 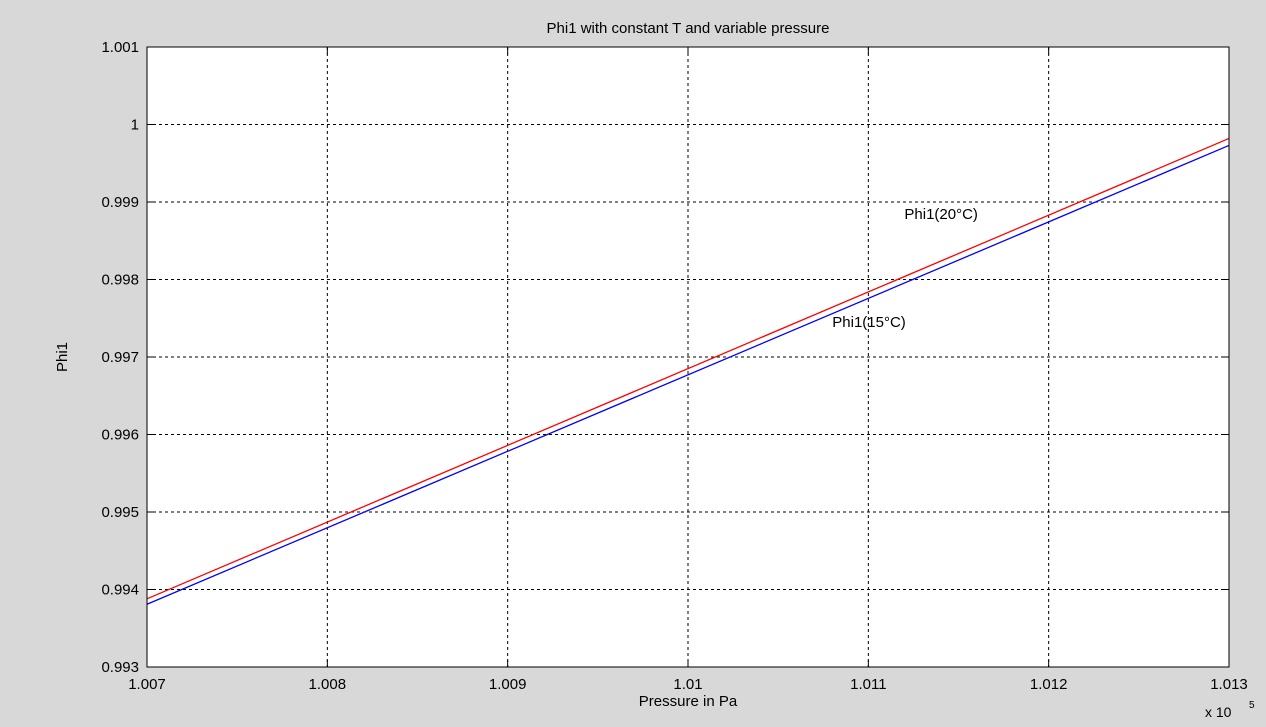 What do you see at coordinates (120, 280) in the screenshot?
I see `y-tick-label: 0.998` at bounding box center [120, 280].